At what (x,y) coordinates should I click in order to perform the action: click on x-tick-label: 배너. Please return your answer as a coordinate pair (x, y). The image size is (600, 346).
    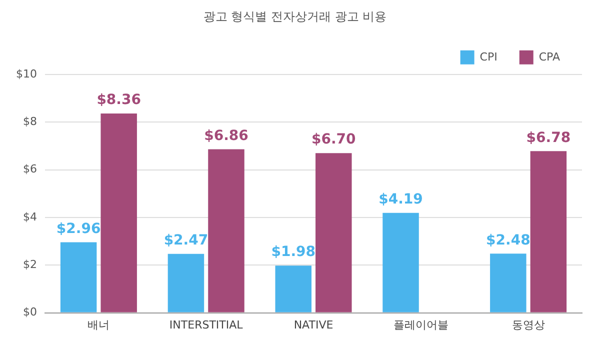
    Looking at the image, I should click on (99, 325).